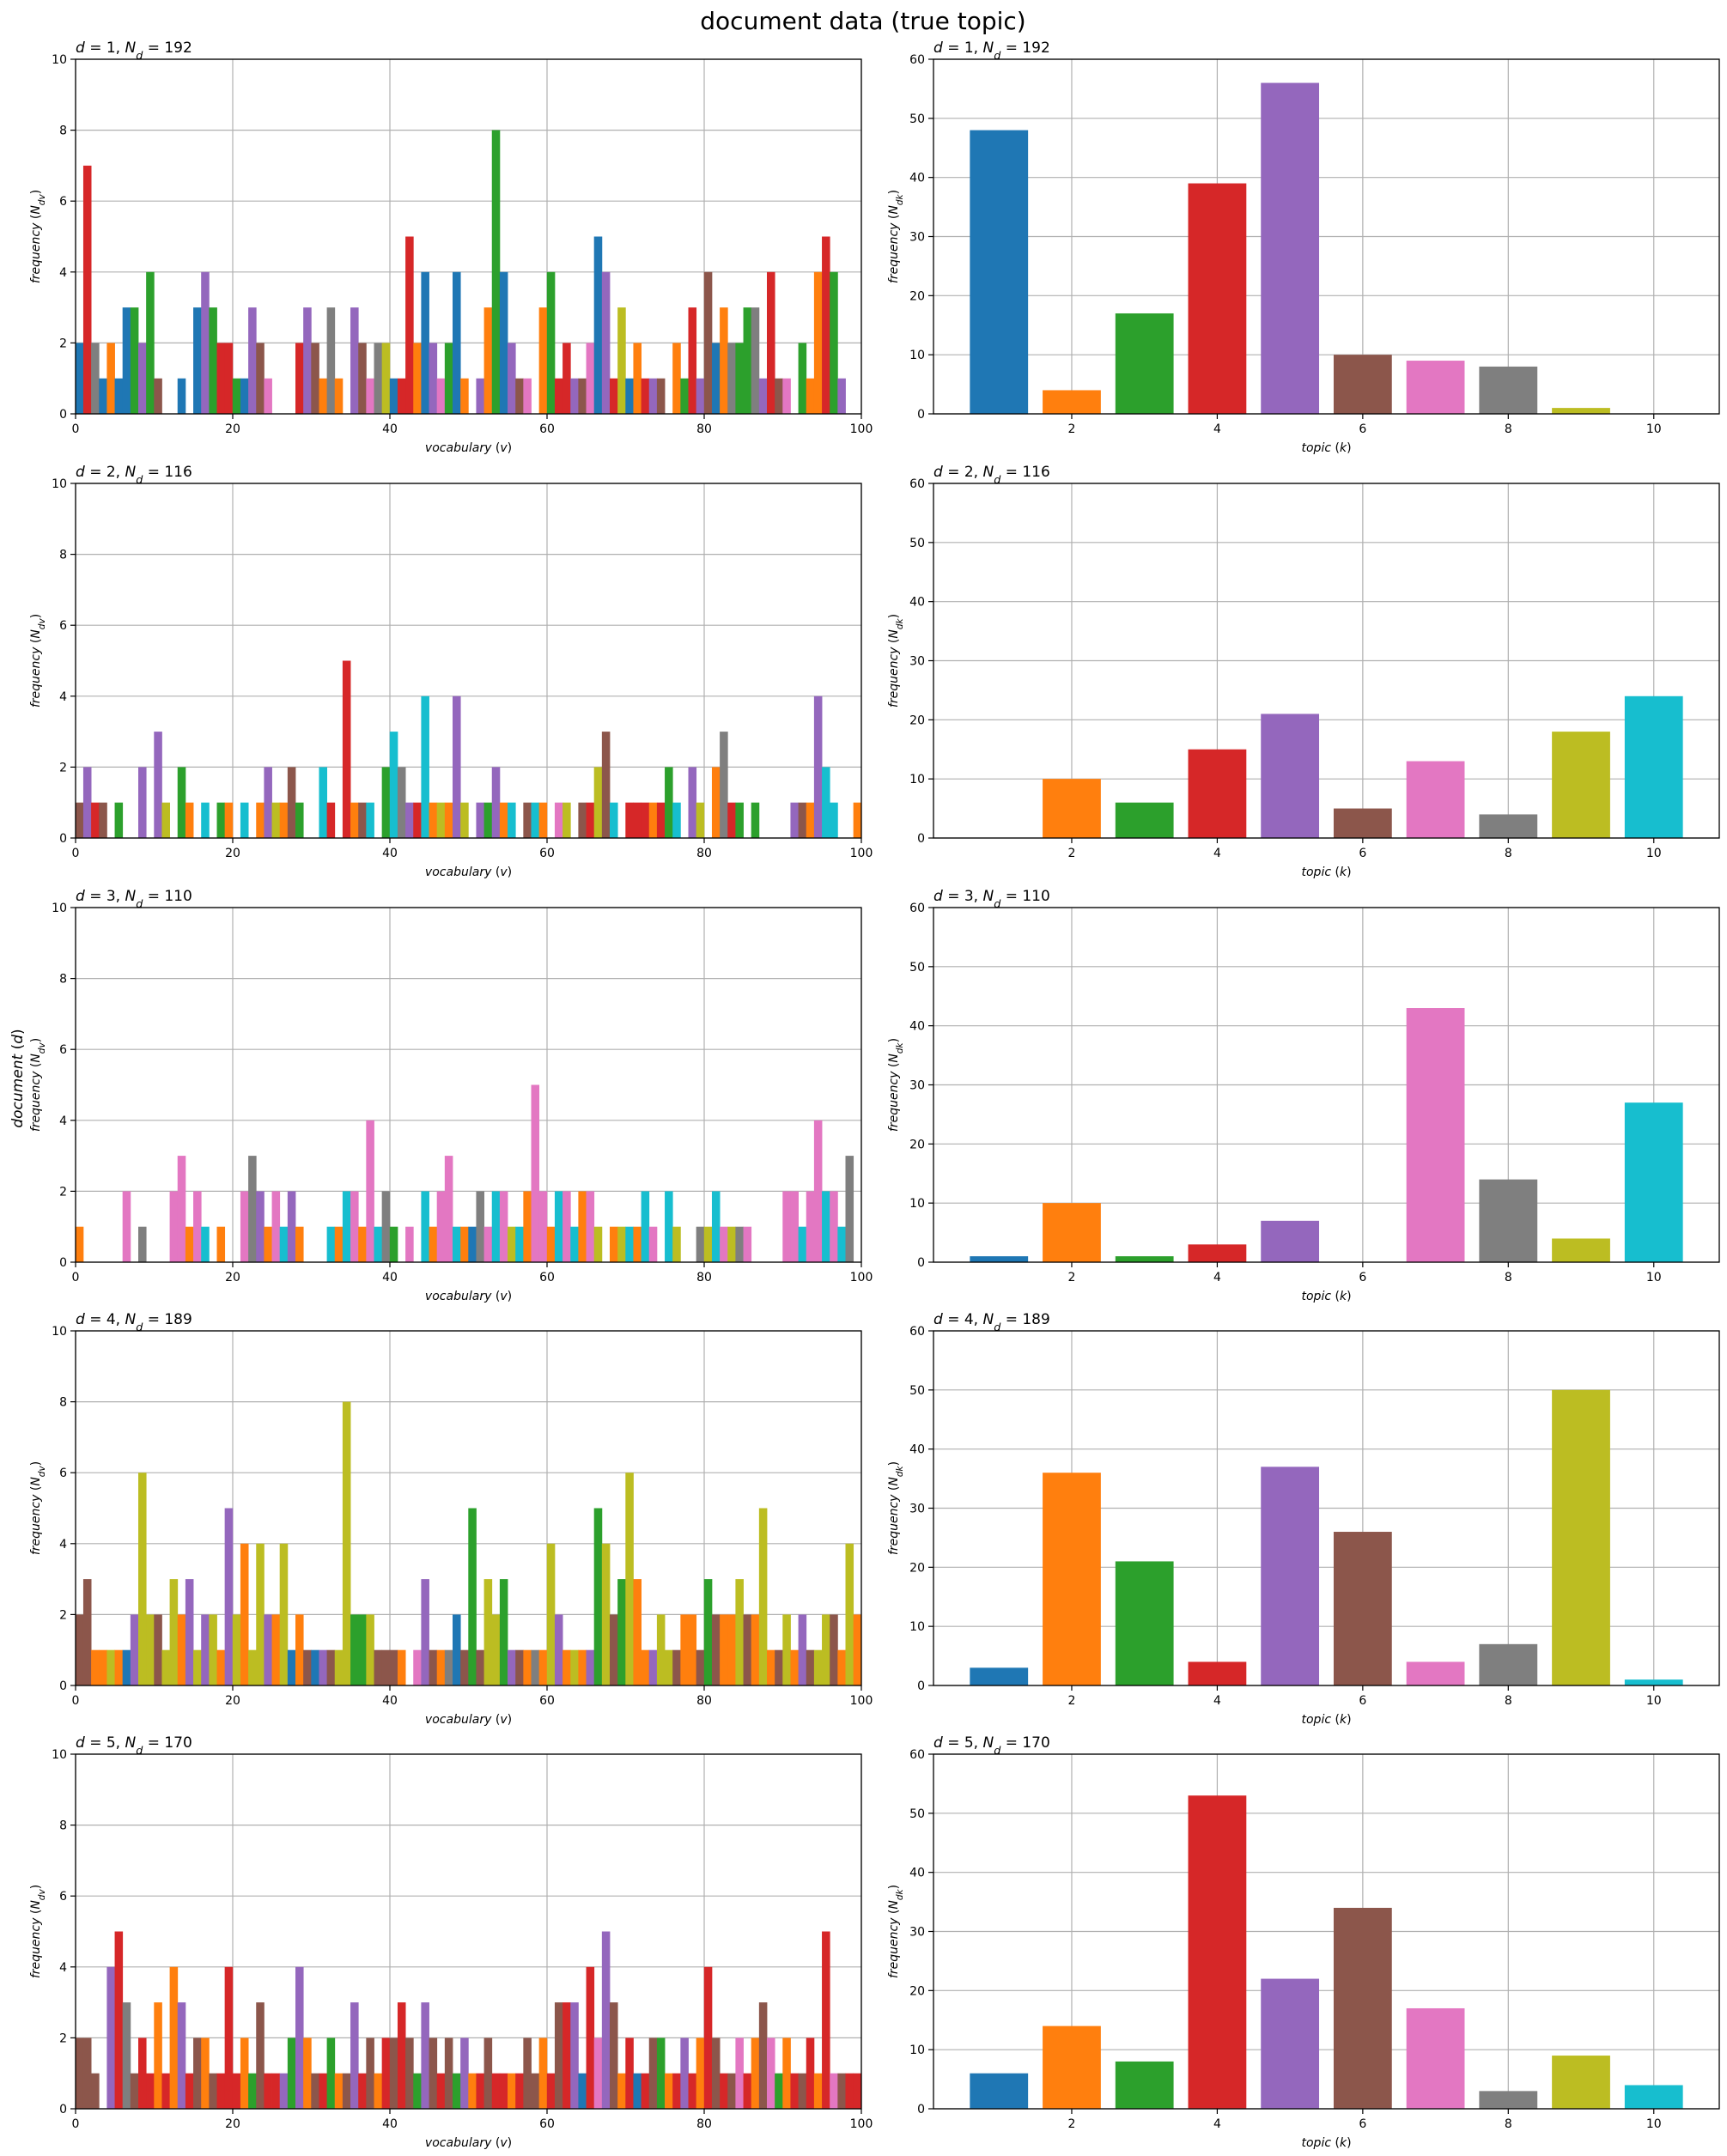 This screenshot has height=2156, width=1727. What do you see at coordinates (917, 1086) in the screenshot?
I see `y-tick-label: 30` at bounding box center [917, 1086].